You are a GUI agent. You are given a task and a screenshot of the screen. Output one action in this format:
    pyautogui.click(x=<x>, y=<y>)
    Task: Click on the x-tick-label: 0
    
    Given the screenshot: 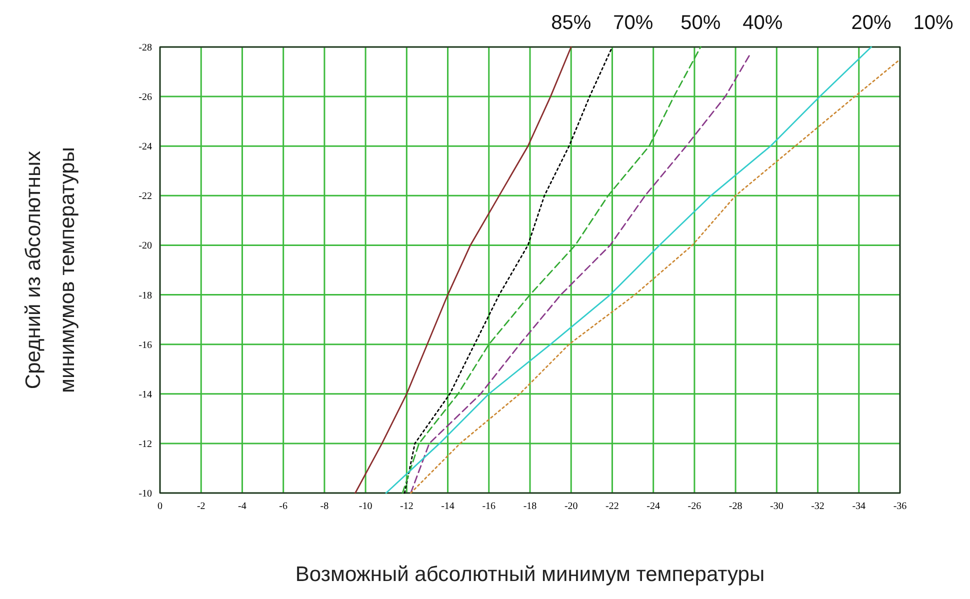 What is the action you would take?
    pyautogui.click(x=160, y=506)
    